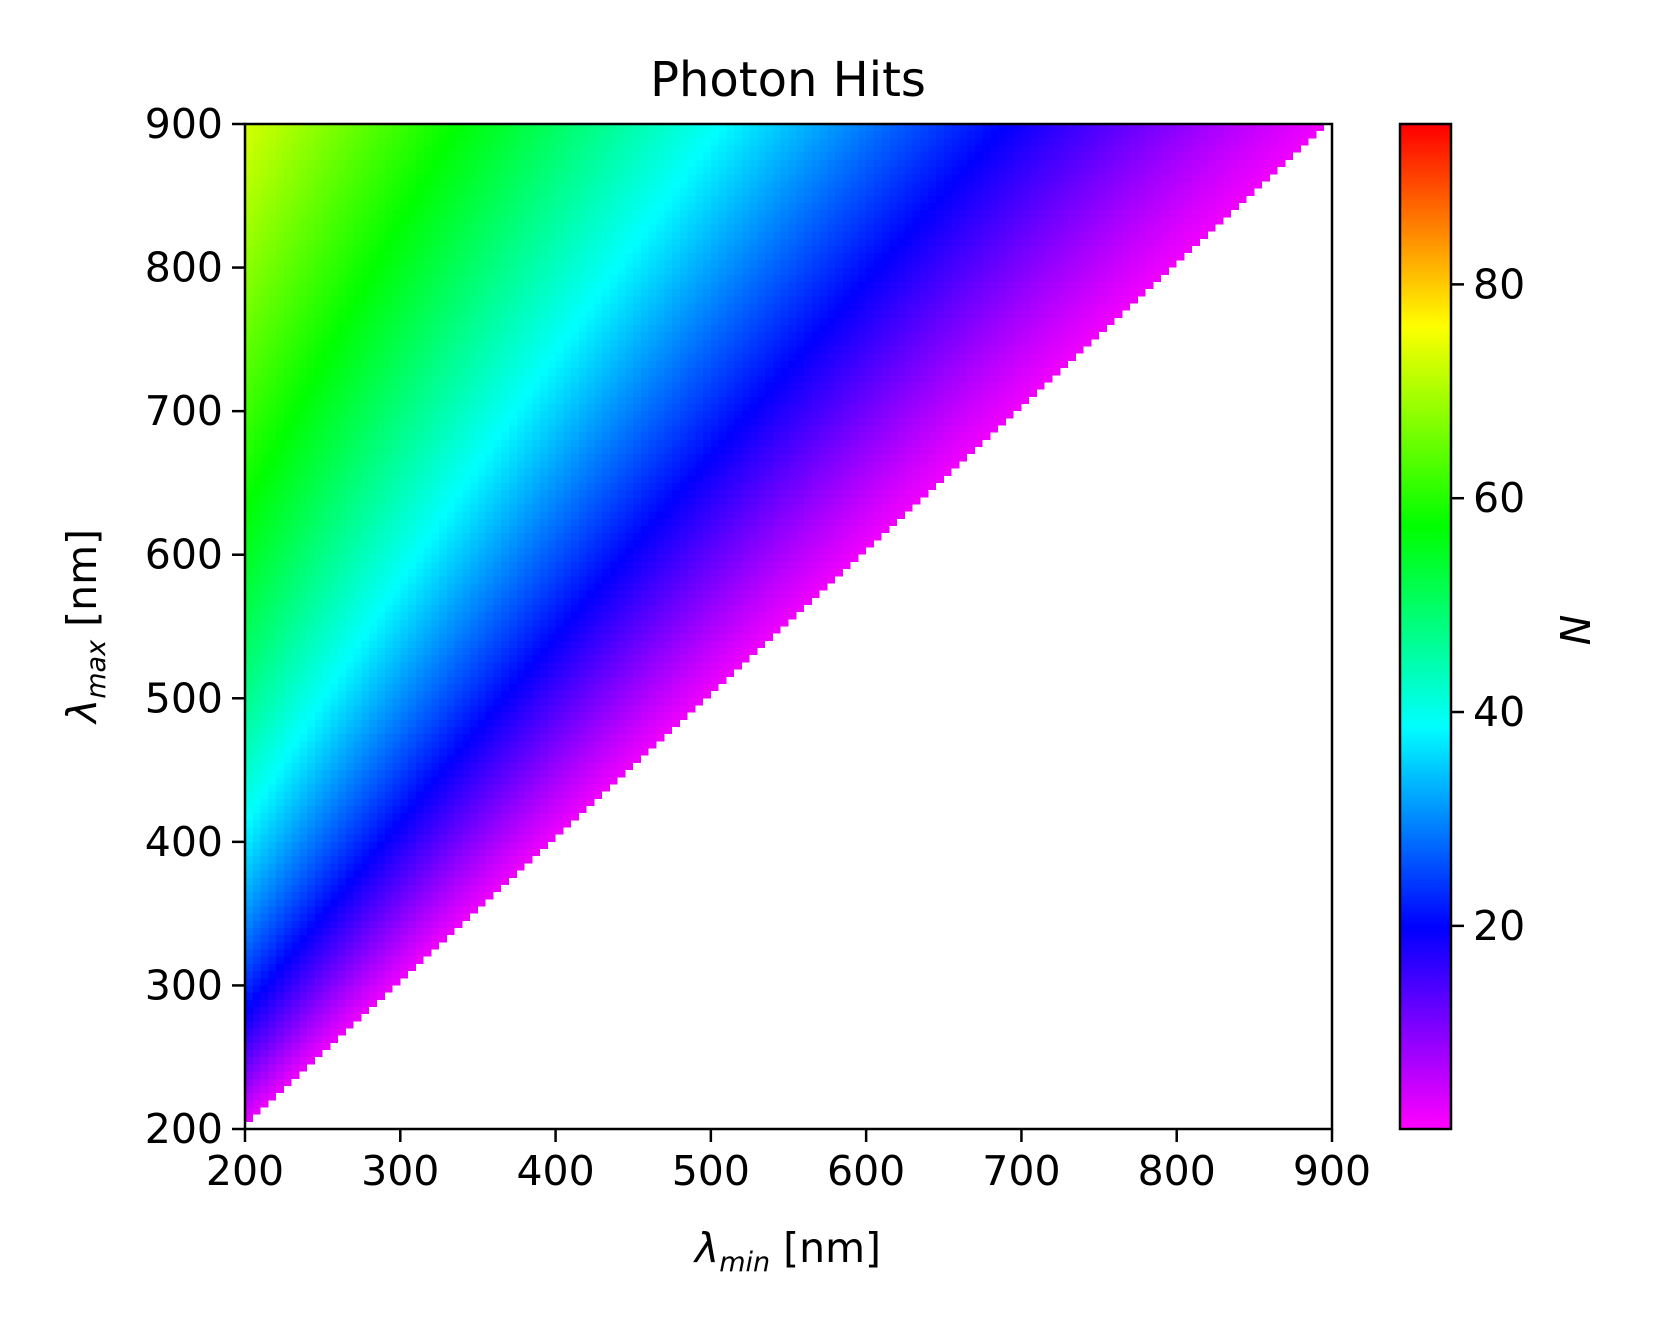 This screenshot has height=1329, width=1661. Describe the element at coordinates (706, 1248) in the screenshot. I see `x-axis-label-symbol: λ` at that location.